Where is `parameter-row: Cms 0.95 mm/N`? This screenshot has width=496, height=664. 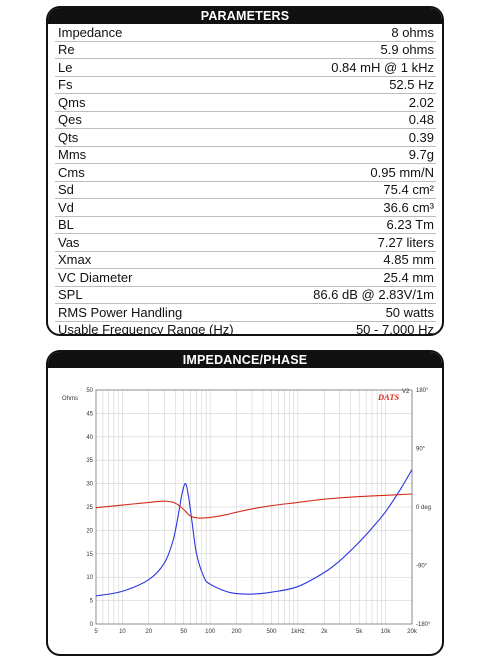 parameter-row: Cms 0.95 mm/N is located at coordinates (245, 173).